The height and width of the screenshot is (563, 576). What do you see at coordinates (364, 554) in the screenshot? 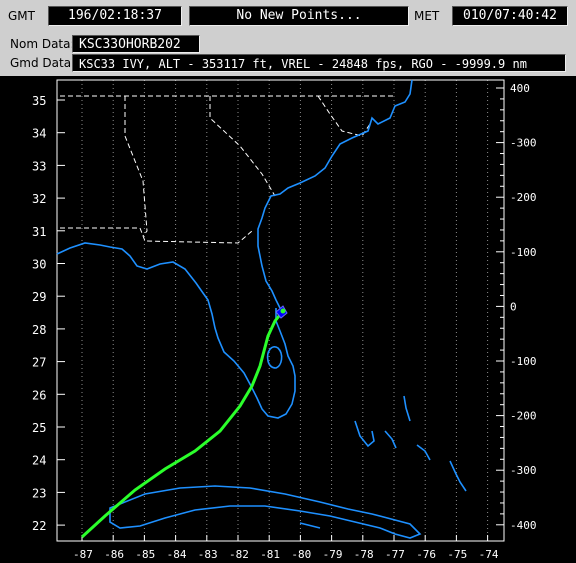
I see `lon-label: -78` at bounding box center [364, 554].